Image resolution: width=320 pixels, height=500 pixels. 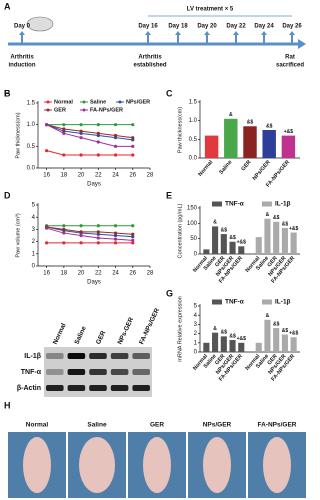 I want to click on lane-label: Saline, so click(x=80, y=335).